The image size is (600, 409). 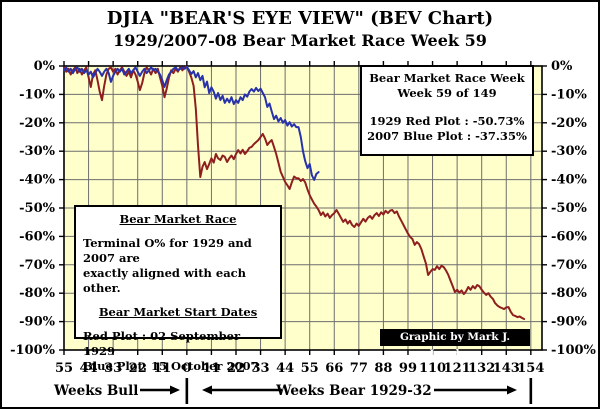 I want to click on svg-text: Weeks Bear 1929-32, so click(x=353, y=391).